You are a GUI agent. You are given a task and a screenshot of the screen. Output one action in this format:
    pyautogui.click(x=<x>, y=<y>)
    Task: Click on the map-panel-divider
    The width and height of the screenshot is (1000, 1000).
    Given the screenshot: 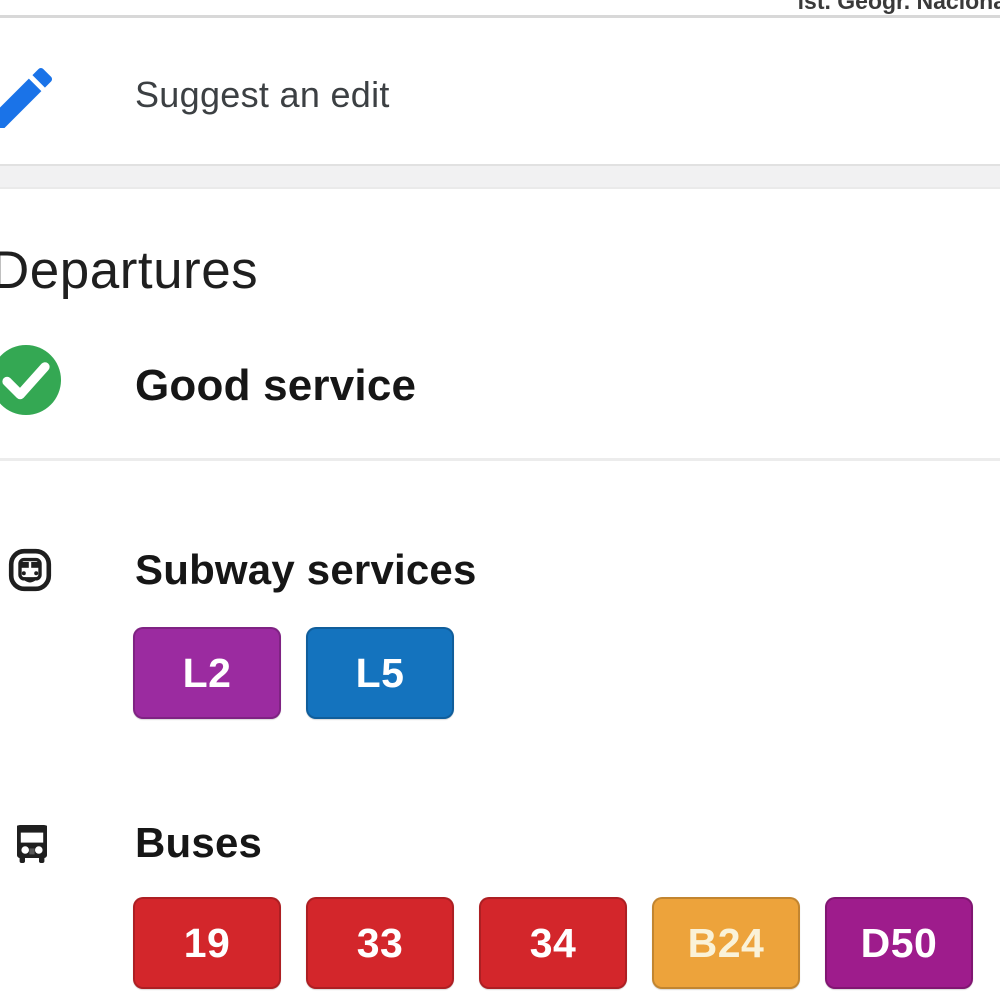 What is the action you would take?
    pyautogui.click(x=500, y=16)
    